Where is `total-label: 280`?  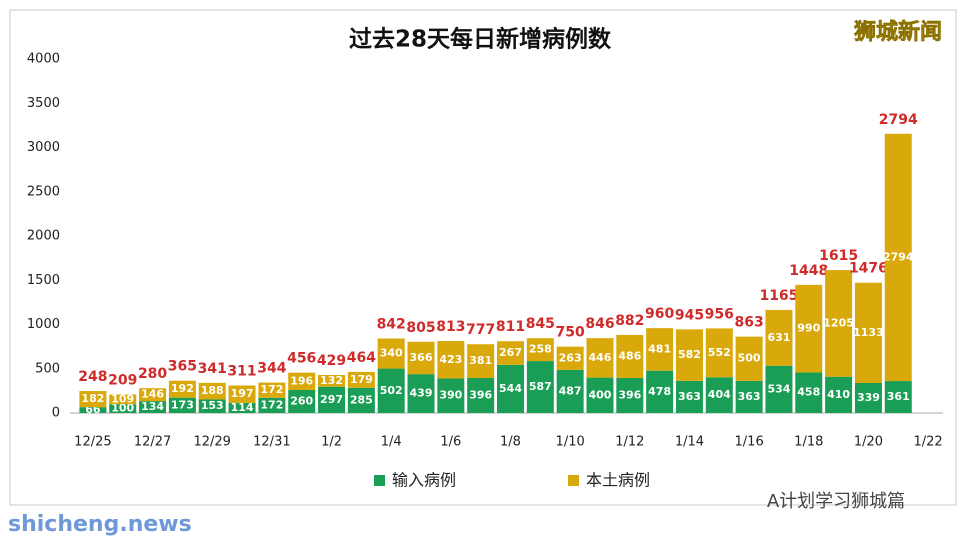 total-label: 280 is located at coordinates (152, 374).